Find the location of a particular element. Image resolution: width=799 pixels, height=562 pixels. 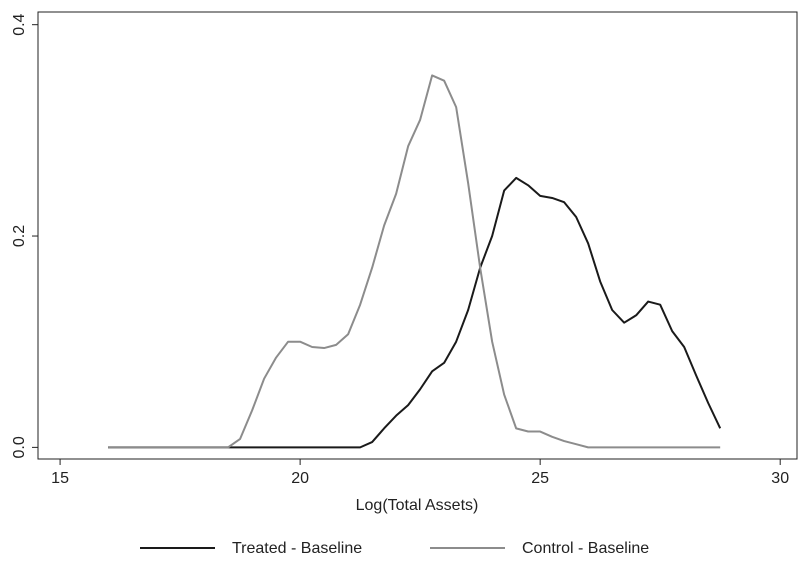

legend-label: Control - Baseline is located at coordinates (585, 548).